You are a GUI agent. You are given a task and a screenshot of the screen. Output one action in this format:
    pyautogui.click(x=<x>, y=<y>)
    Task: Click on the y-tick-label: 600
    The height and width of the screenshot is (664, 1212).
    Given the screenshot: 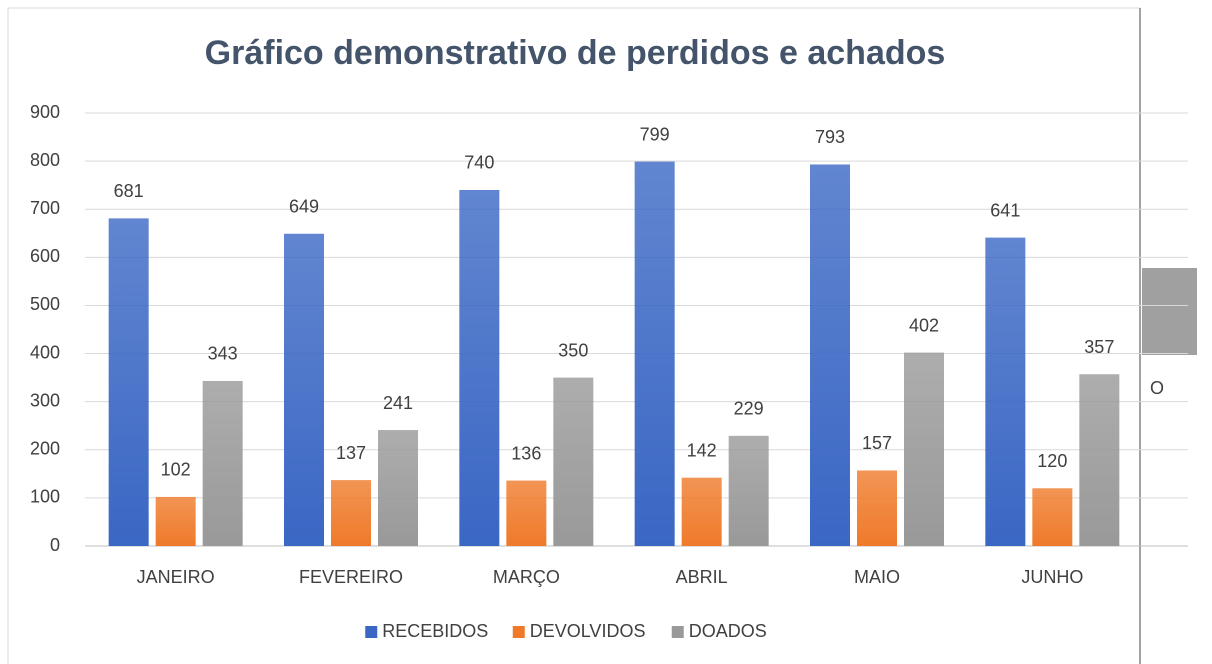 What is the action you would take?
    pyautogui.click(x=45, y=256)
    